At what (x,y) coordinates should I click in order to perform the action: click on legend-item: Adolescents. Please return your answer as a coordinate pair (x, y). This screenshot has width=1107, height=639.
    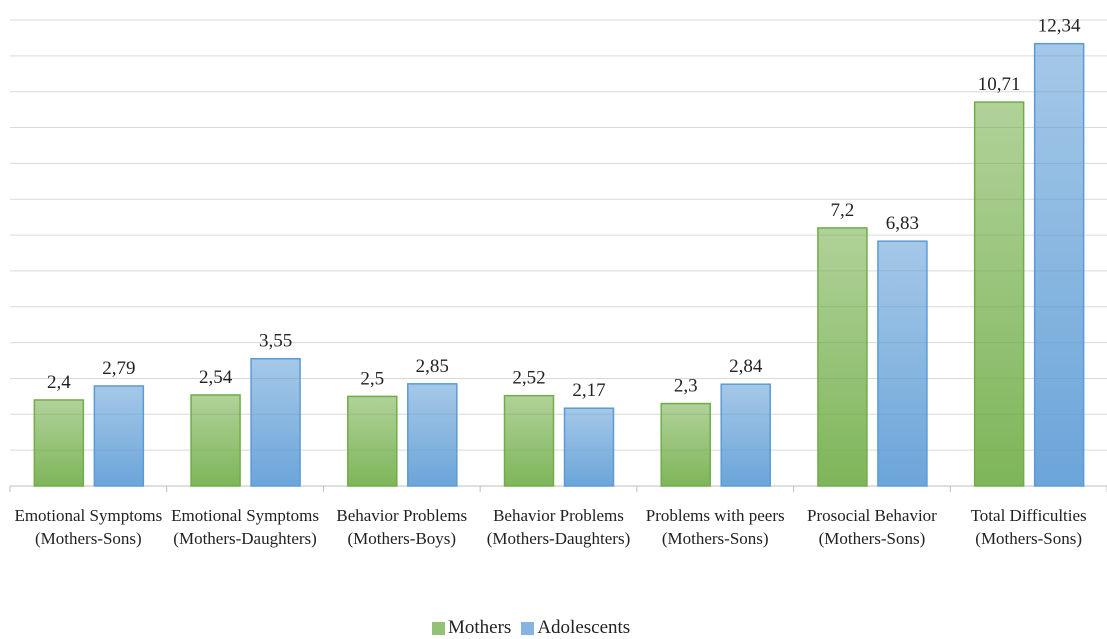
    Looking at the image, I should click on (575, 628).